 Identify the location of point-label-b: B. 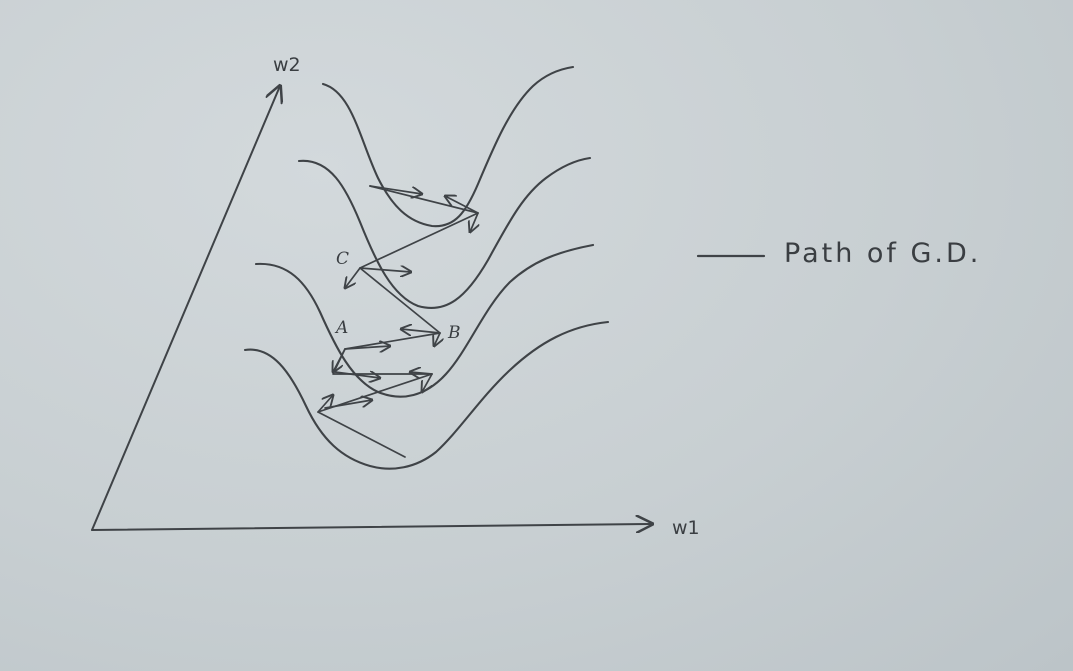
(454, 333).